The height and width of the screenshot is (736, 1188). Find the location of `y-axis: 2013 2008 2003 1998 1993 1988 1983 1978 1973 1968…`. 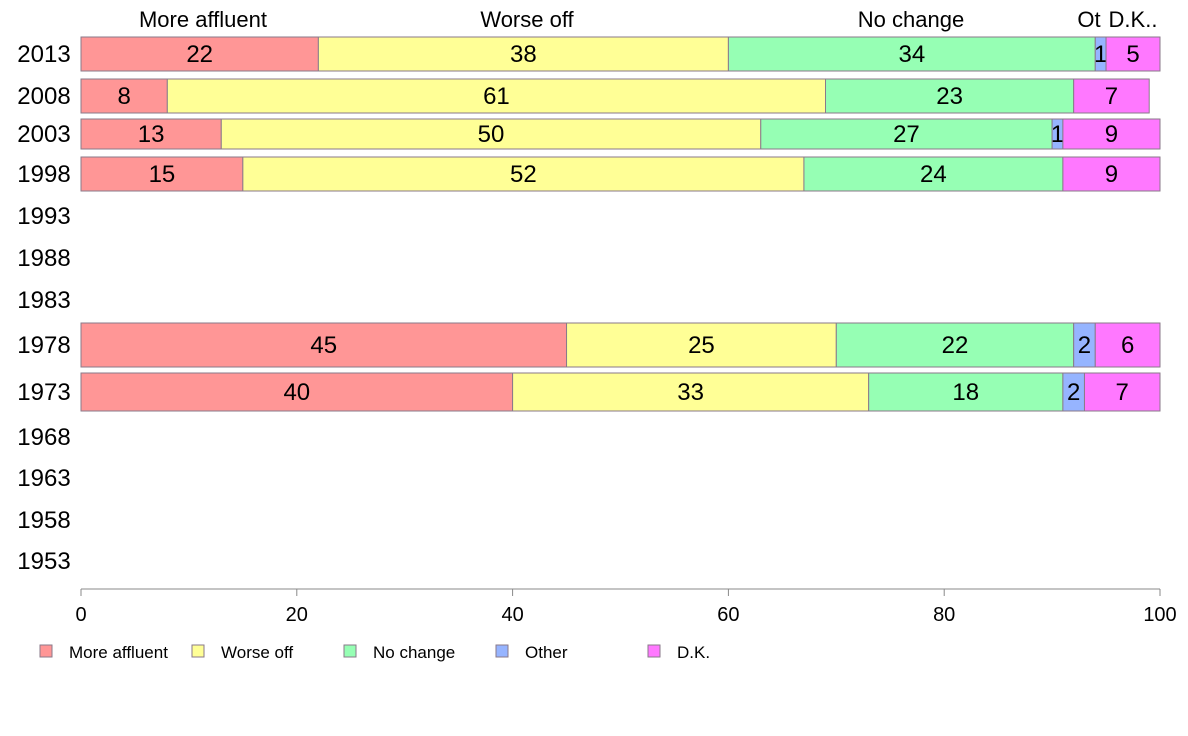

y-axis: 2013 2008 2003 1998 1993 1988 1983 1978 1973 1968… is located at coordinates (43, 308).